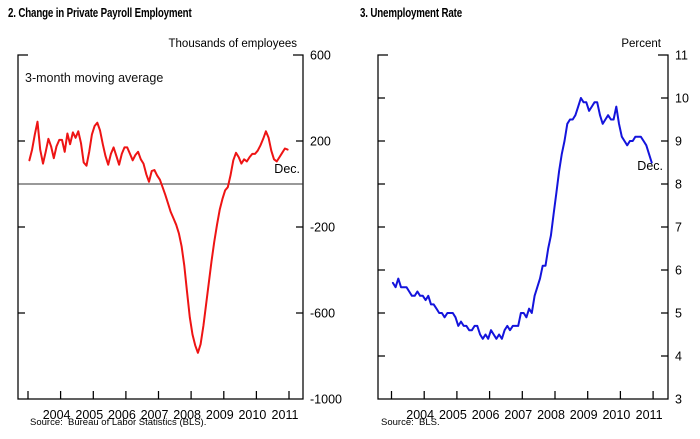 This screenshot has width=700, height=439. What do you see at coordinates (678, 357) in the screenshot?
I see `y-tick-label: 4` at bounding box center [678, 357].